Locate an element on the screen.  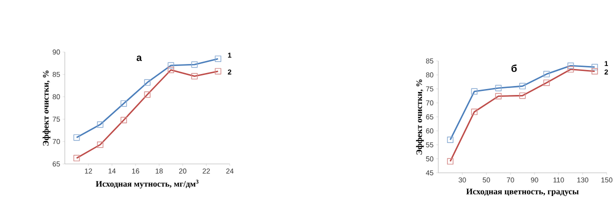
chart-title: а is located at coordinates (139, 58).